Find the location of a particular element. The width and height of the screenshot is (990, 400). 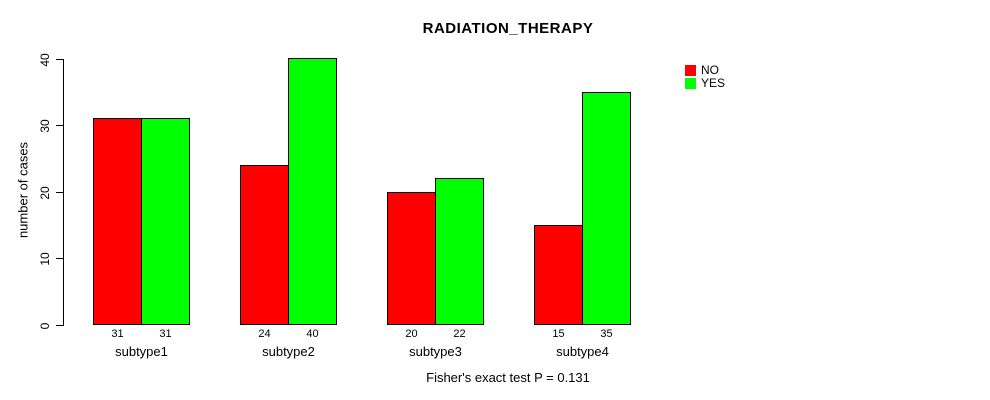

bar-value-label: 35 is located at coordinates (606, 334).